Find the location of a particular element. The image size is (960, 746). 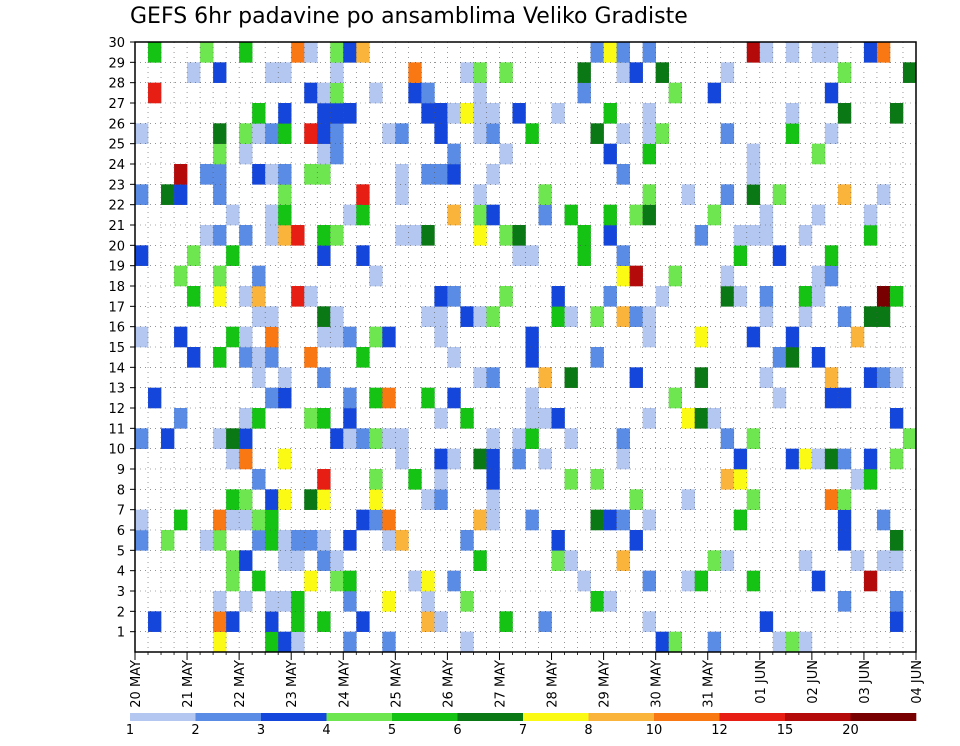

y-tick-label: 1 is located at coordinates (121, 633).